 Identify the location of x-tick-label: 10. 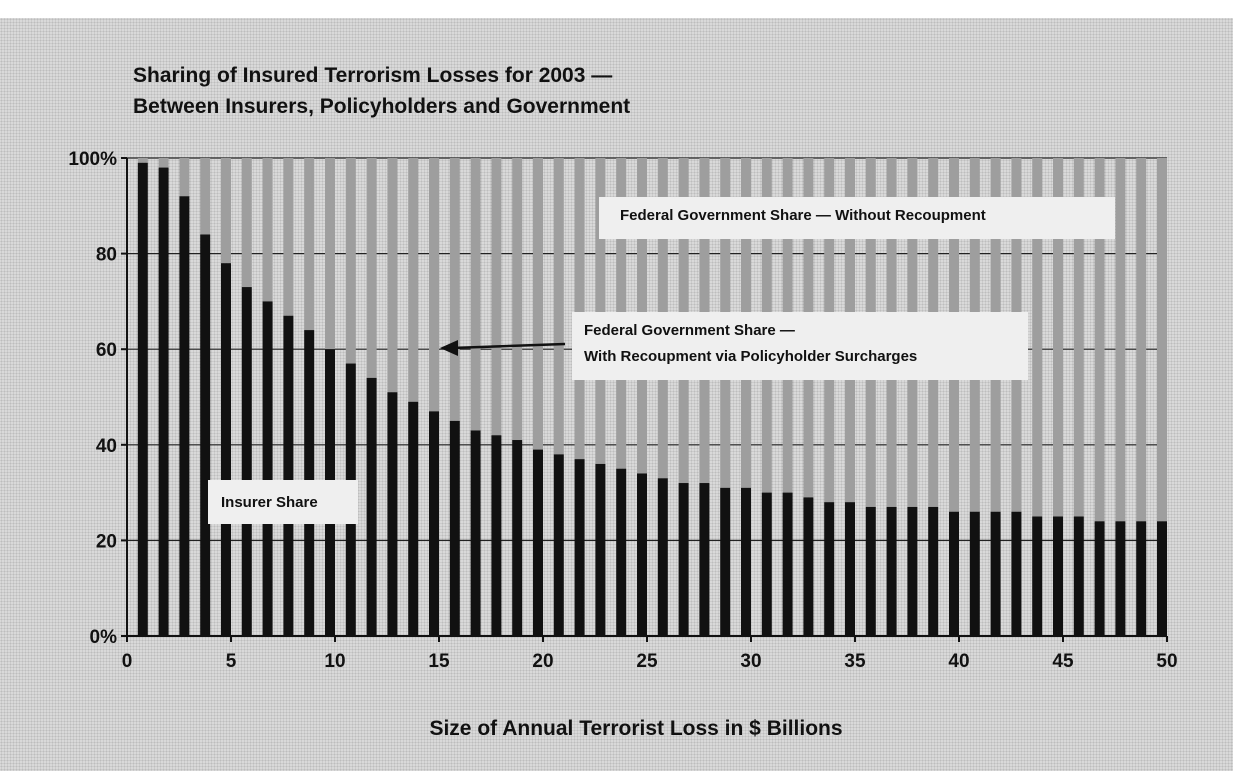
(334, 661).